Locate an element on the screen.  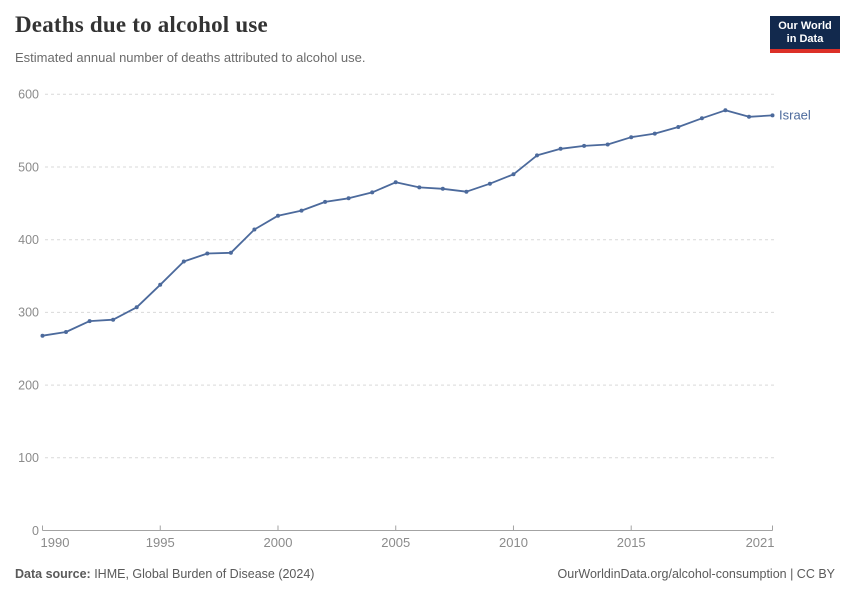
owid-logo-line2: in Data is located at coordinates (805, 39).